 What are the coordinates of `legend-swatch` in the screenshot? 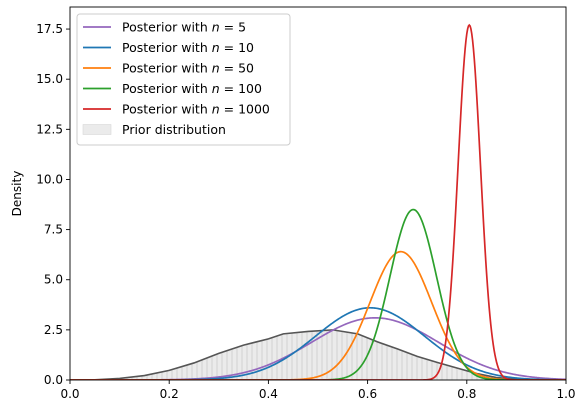 It's located at (97, 129).